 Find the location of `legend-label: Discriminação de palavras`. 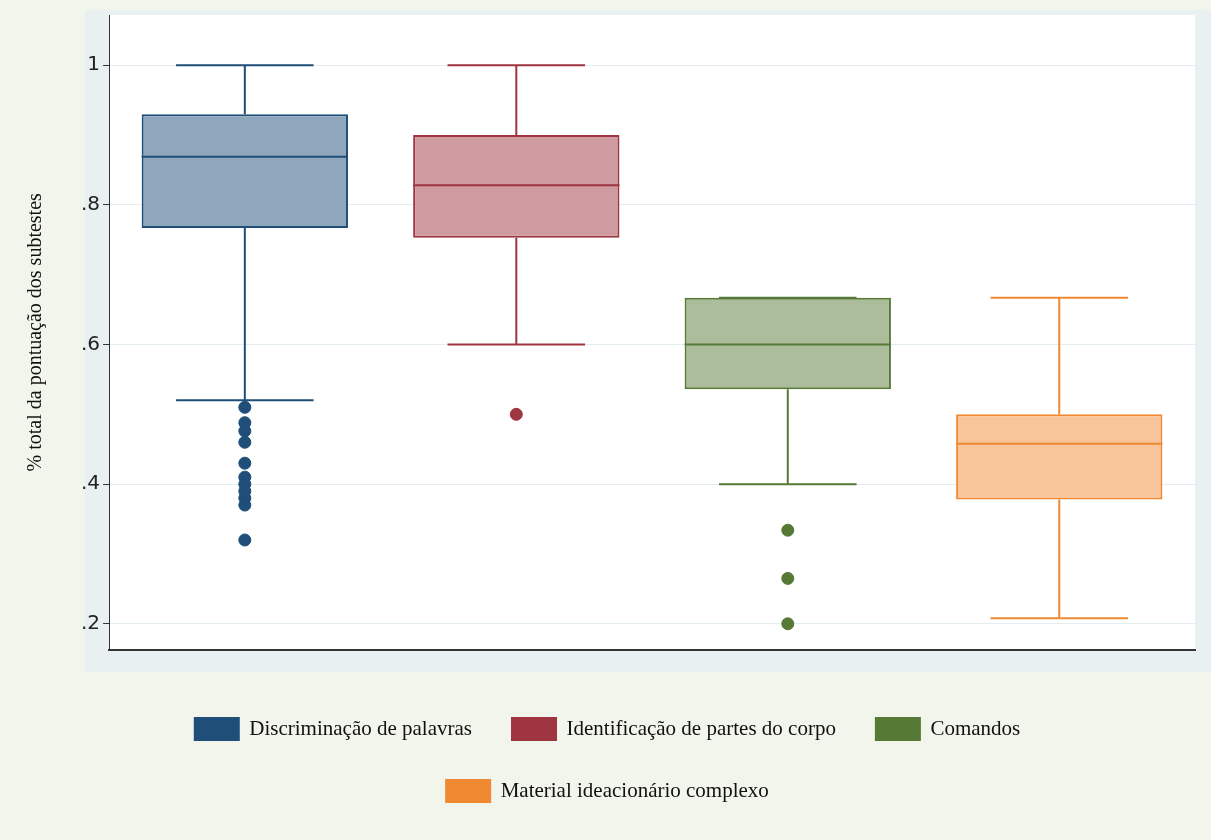

legend-label: Discriminação de palavras is located at coordinates (361, 727).